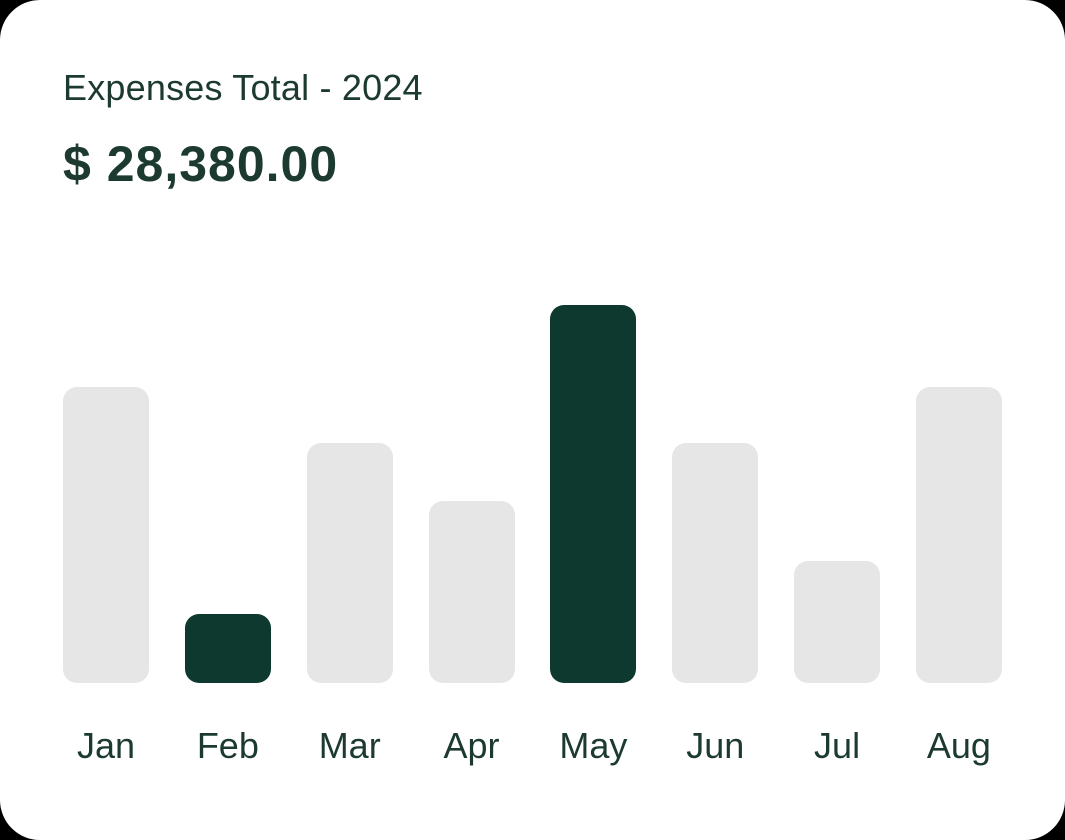  What do you see at coordinates (471, 592) in the screenshot?
I see `bar-apr` at bounding box center [471, 592].